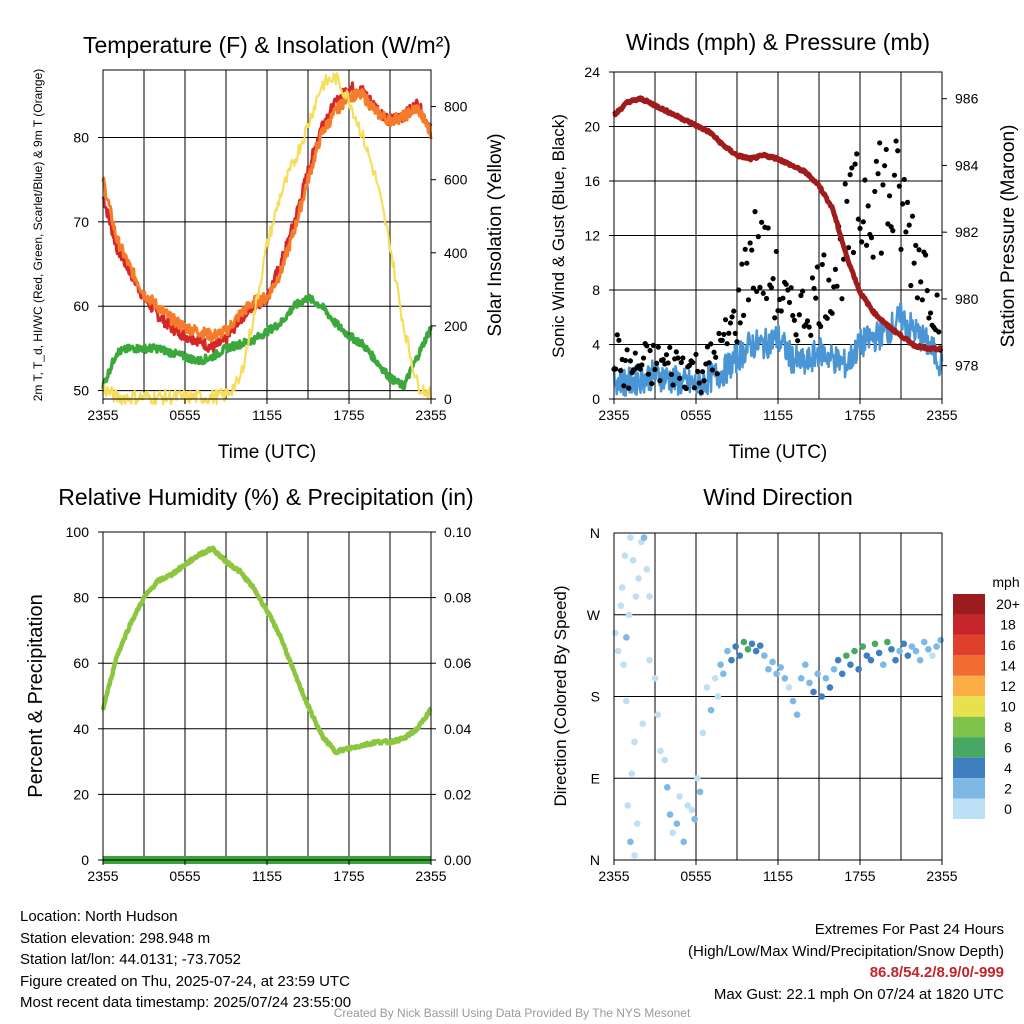 Image resolution: width=1024 pixels, height=1024 pixels. What do you see at coordinates (967, 99) in the screenshot?
I see `winds-y2-tick-label: 986` at bounding box center [967, 99].